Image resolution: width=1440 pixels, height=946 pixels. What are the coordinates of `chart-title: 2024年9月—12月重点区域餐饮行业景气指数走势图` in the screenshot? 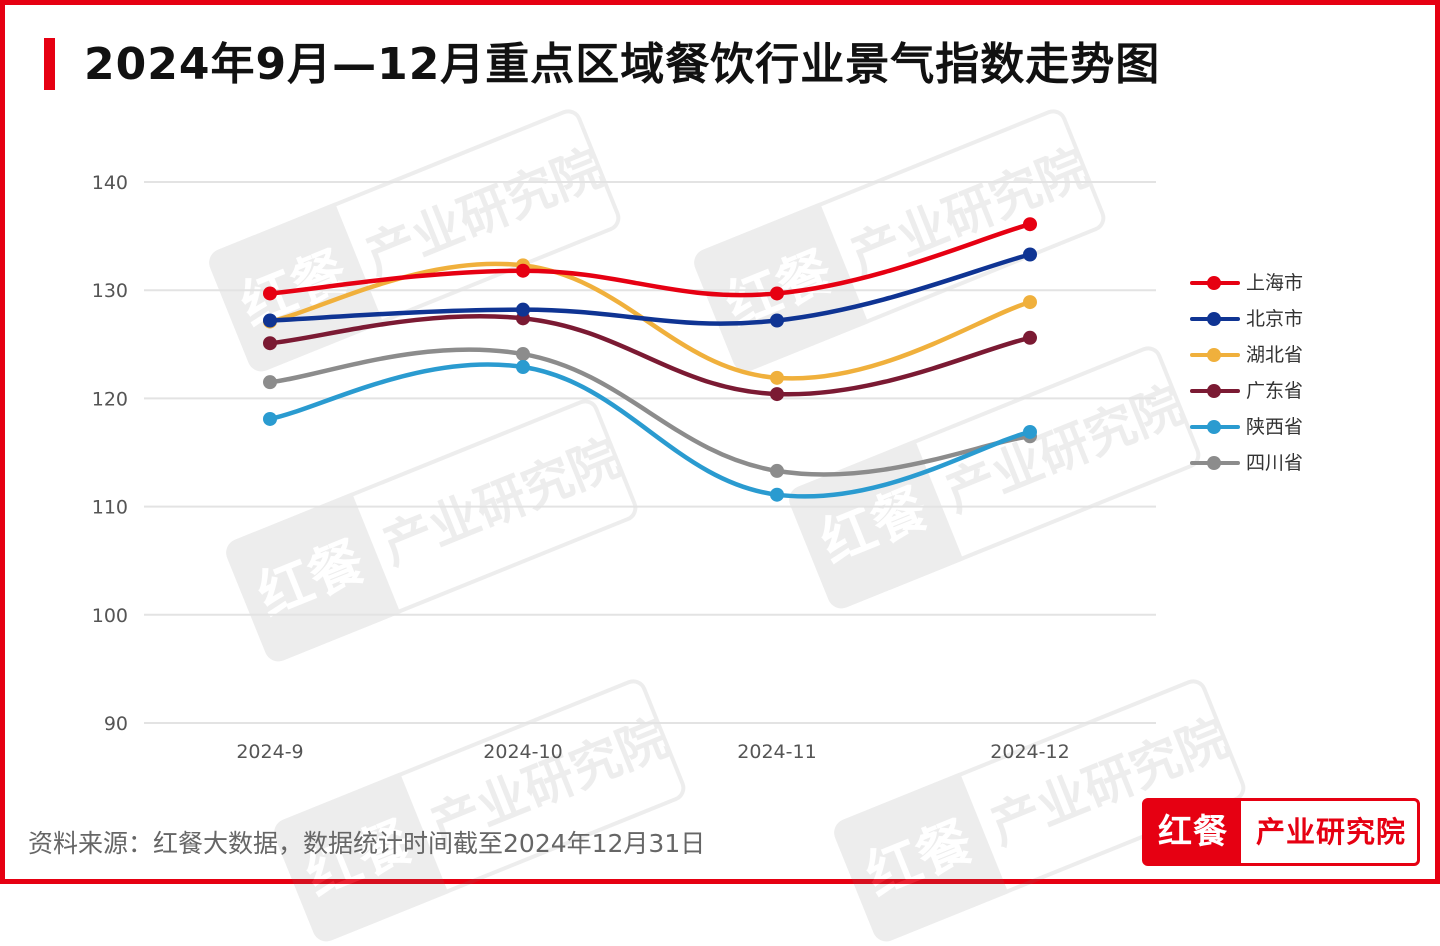 It's located at (622, 64).